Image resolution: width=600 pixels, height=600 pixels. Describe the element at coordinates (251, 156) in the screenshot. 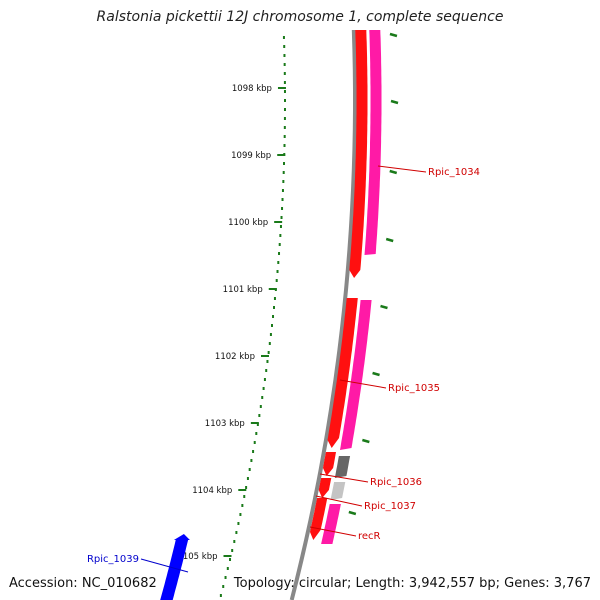

I see `ruler-tick-label: 1099 kbp` at that location.